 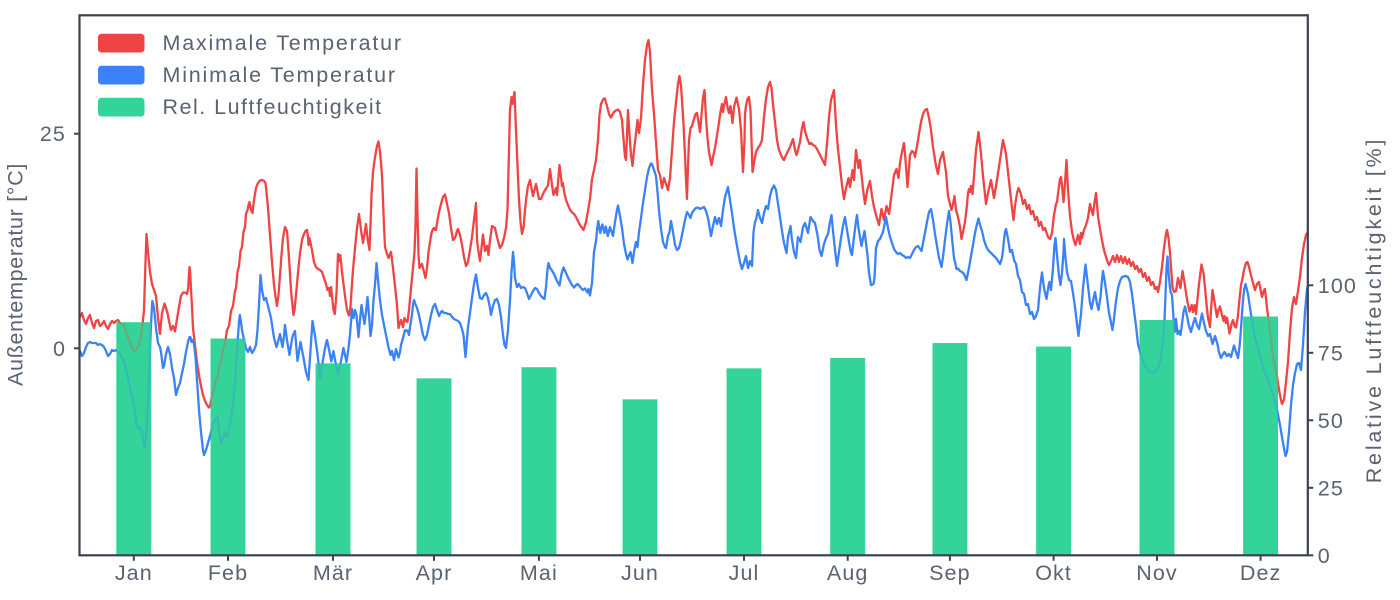 I want to click on svg-text: Sep, so click(x=950, y=573).